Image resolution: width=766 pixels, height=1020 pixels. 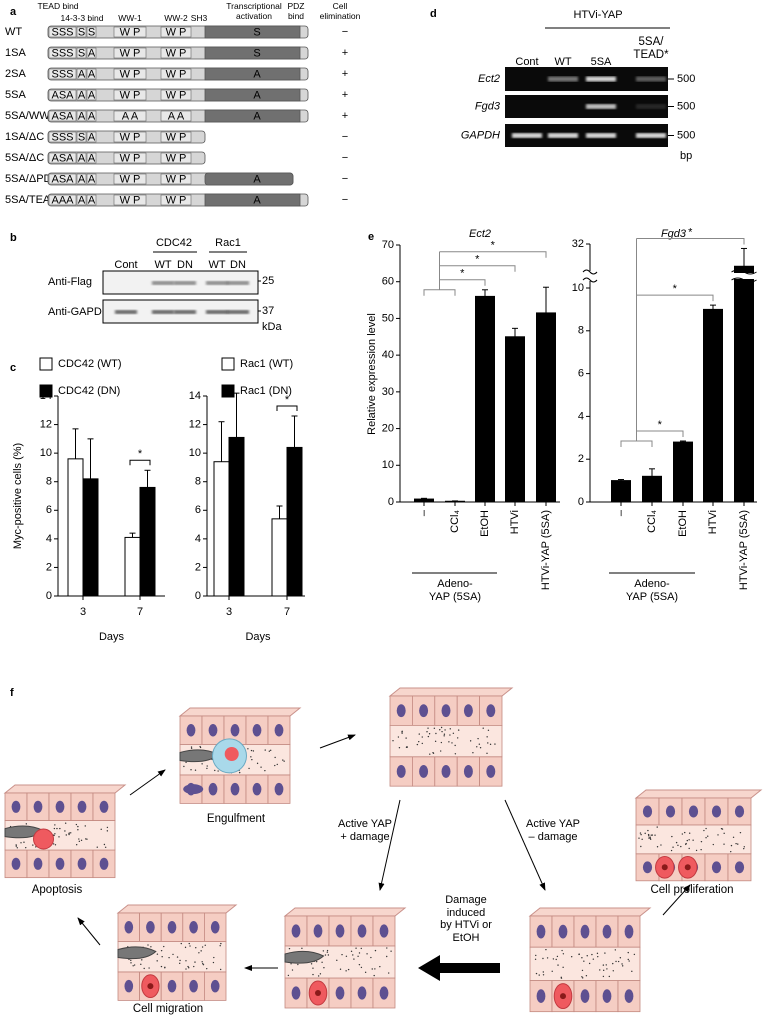 What do you see at coordinates (199, 18) in the screenshot?
I see `domain-header: SH3` at bounding box center [199, 18].